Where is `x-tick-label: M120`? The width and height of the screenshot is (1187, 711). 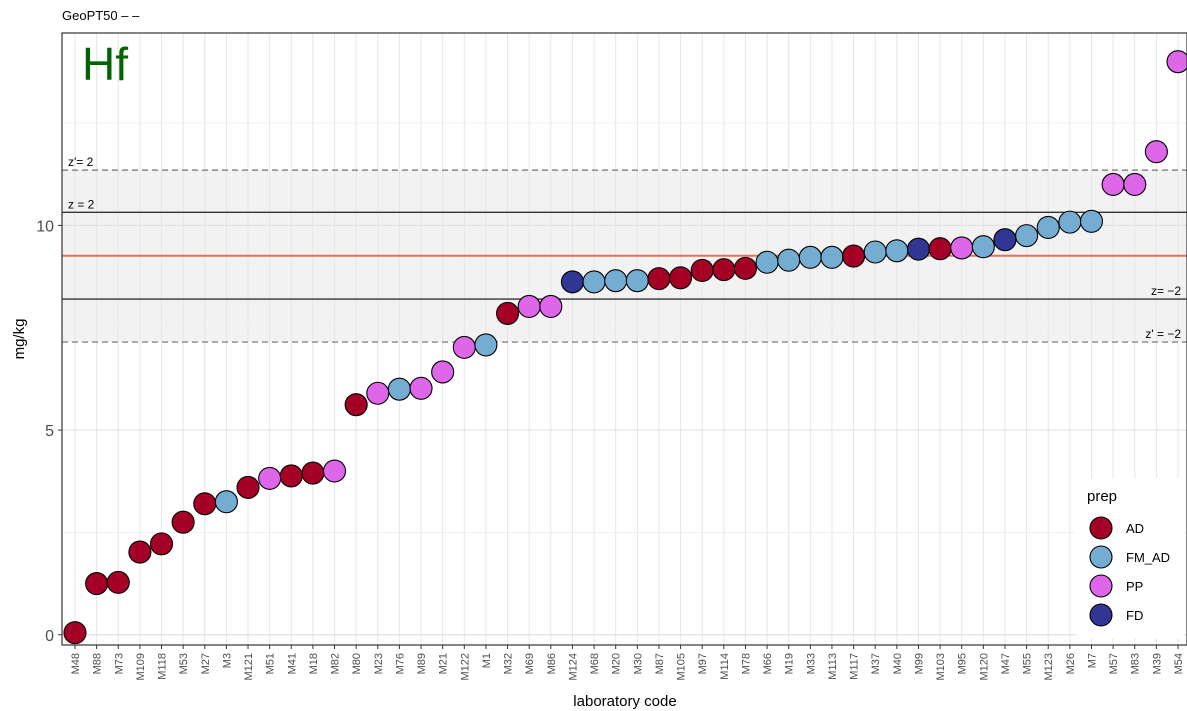 x-tick-label: M120 is located at coordinates (984, 667).